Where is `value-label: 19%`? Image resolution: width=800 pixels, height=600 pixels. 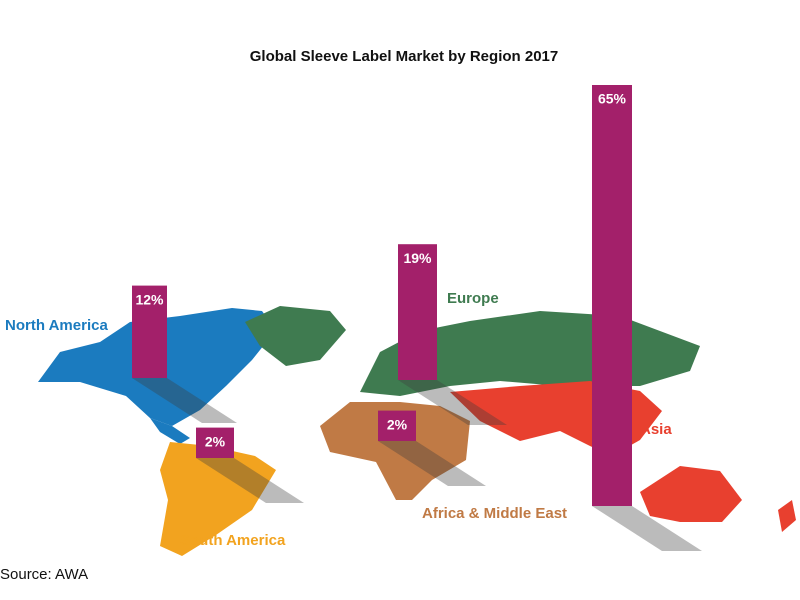 value-label: 19% is located at coordinates (417, 258).